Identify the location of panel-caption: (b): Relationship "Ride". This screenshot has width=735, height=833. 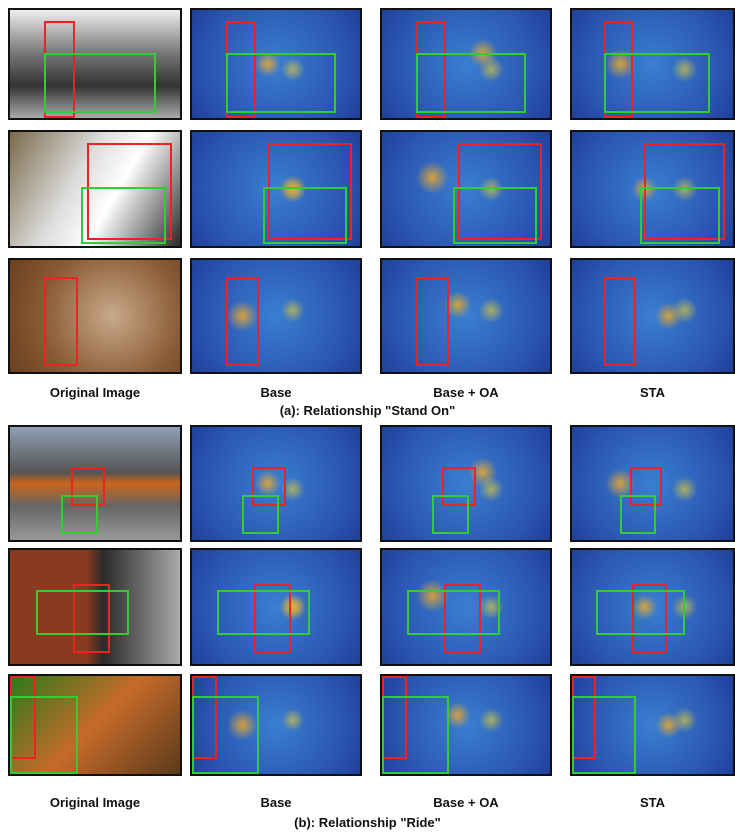
(367, 822).